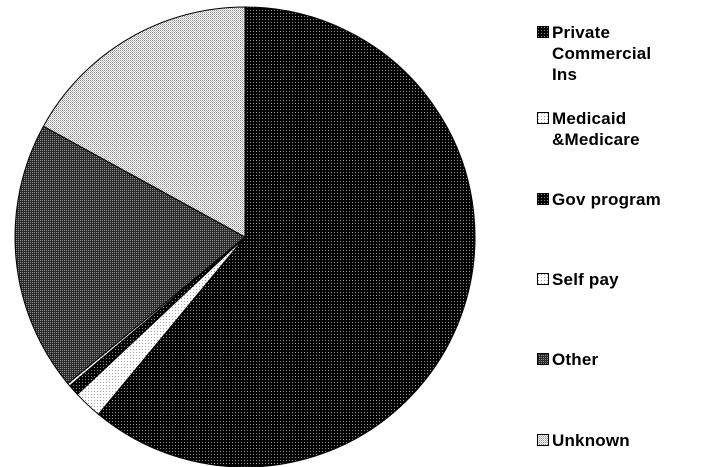 Image resolution: width=717 pixels, height=467 pixels. I want to click on legend-item-private: Private Commercial Ins, so click(594, 53).